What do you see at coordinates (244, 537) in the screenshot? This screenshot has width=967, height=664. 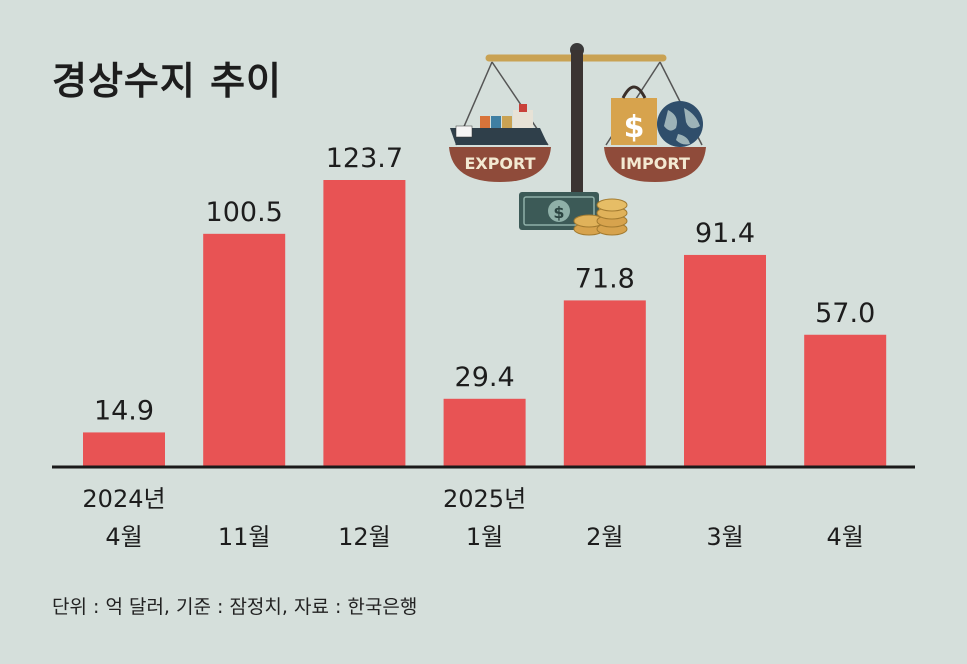 I see `x-tick-label-2: 11월` at bounding box center [244, 537].